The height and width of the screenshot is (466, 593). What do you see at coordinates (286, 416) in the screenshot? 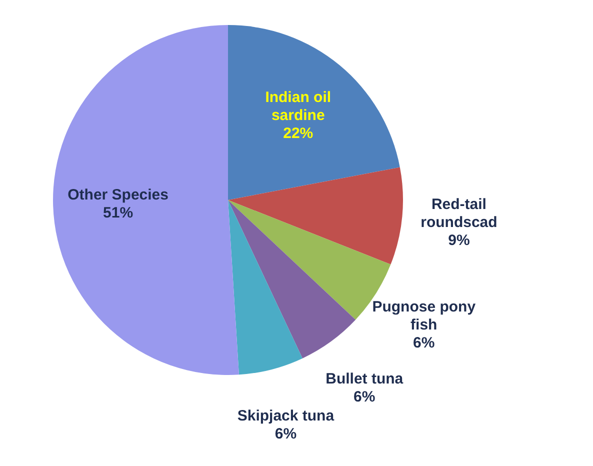
I see `slice-label: Skipjack tuna` at bounding box center [286, 416].